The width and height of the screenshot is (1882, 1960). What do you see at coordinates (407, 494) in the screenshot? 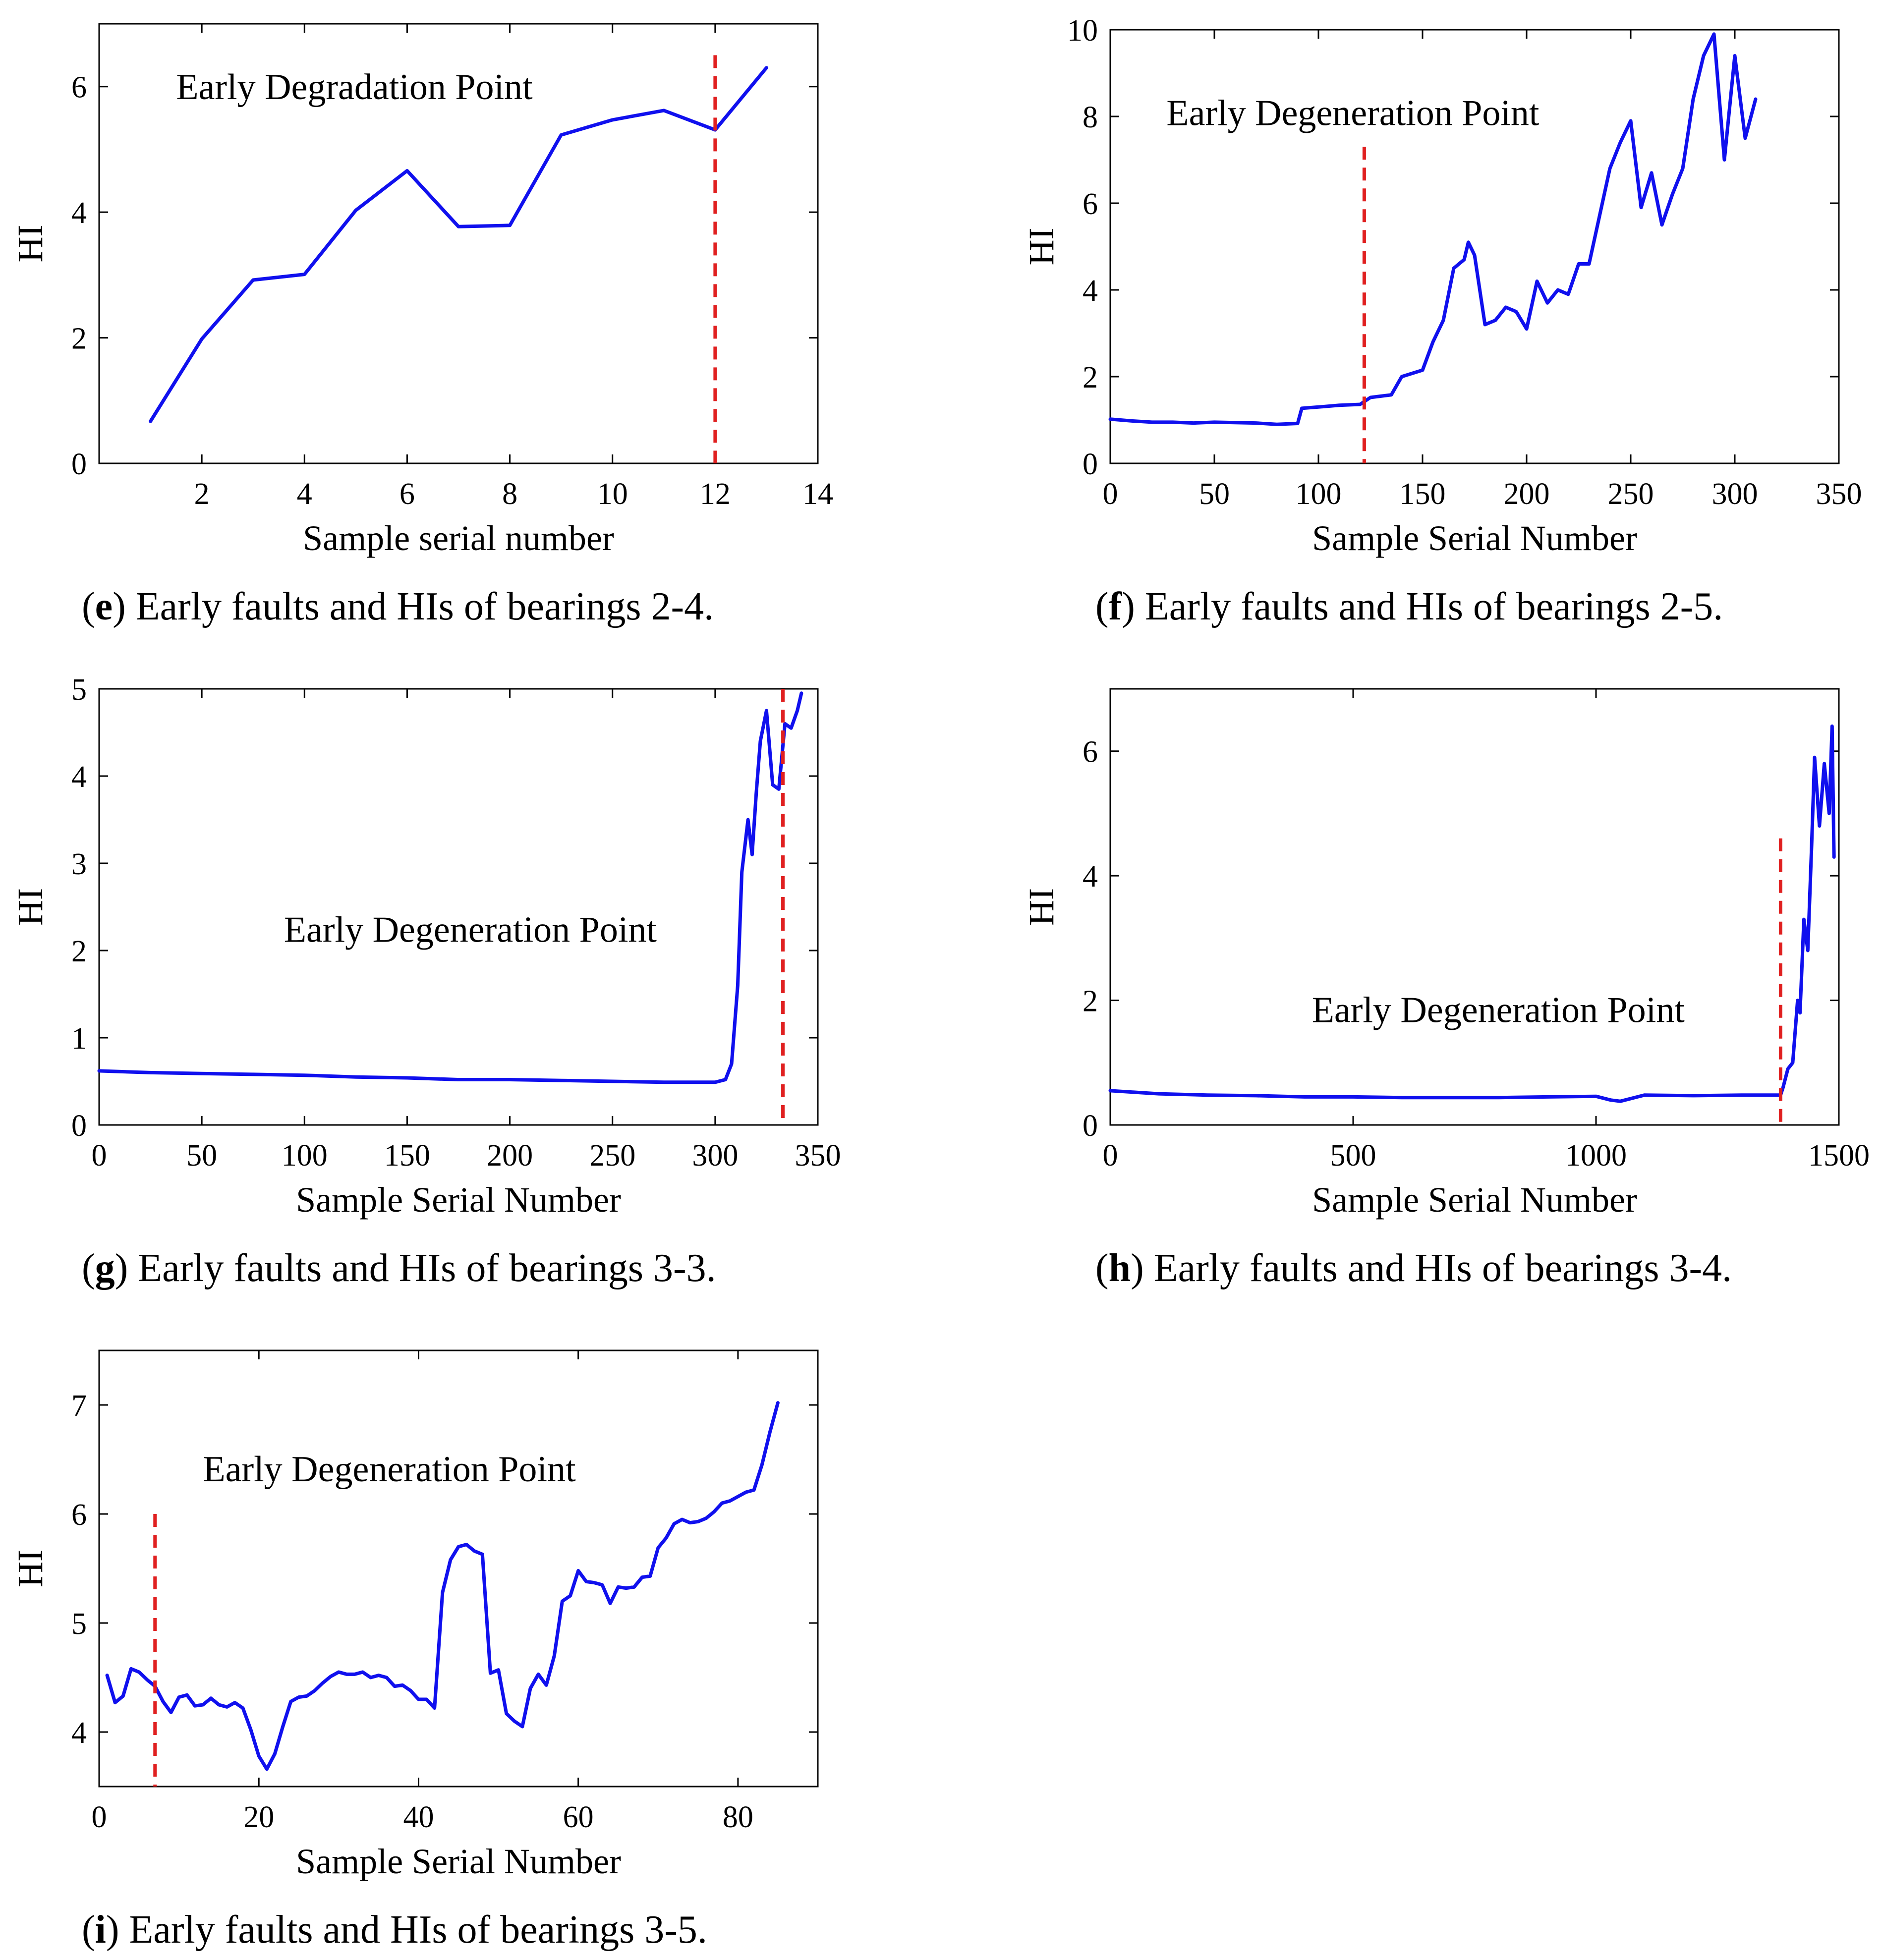
I see `x-tick-label: 6` at bounding box center [407, 494].